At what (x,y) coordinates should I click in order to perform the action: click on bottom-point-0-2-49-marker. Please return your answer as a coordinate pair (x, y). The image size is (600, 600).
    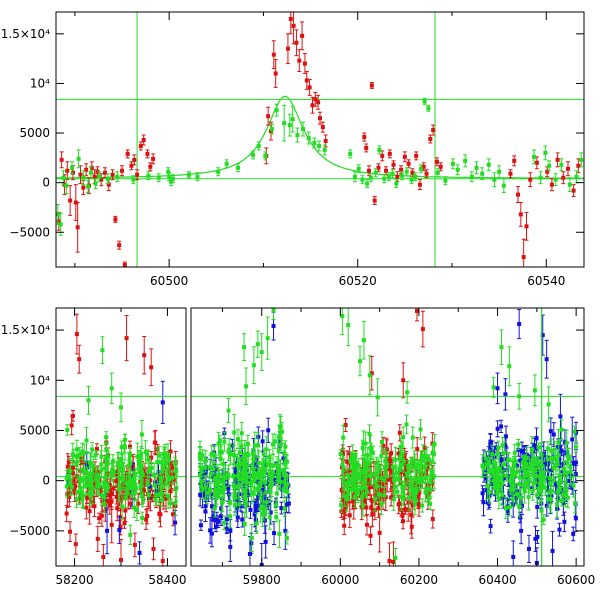
    Looking at the image, I should click on (142, 517).